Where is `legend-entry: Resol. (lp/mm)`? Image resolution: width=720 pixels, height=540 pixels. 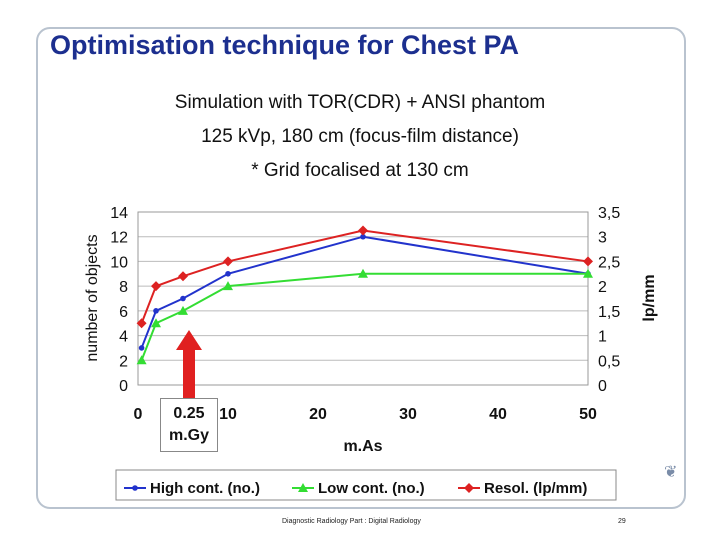
legend-entry: Resol. (lp/mm) is located at coordinates (522, 488).